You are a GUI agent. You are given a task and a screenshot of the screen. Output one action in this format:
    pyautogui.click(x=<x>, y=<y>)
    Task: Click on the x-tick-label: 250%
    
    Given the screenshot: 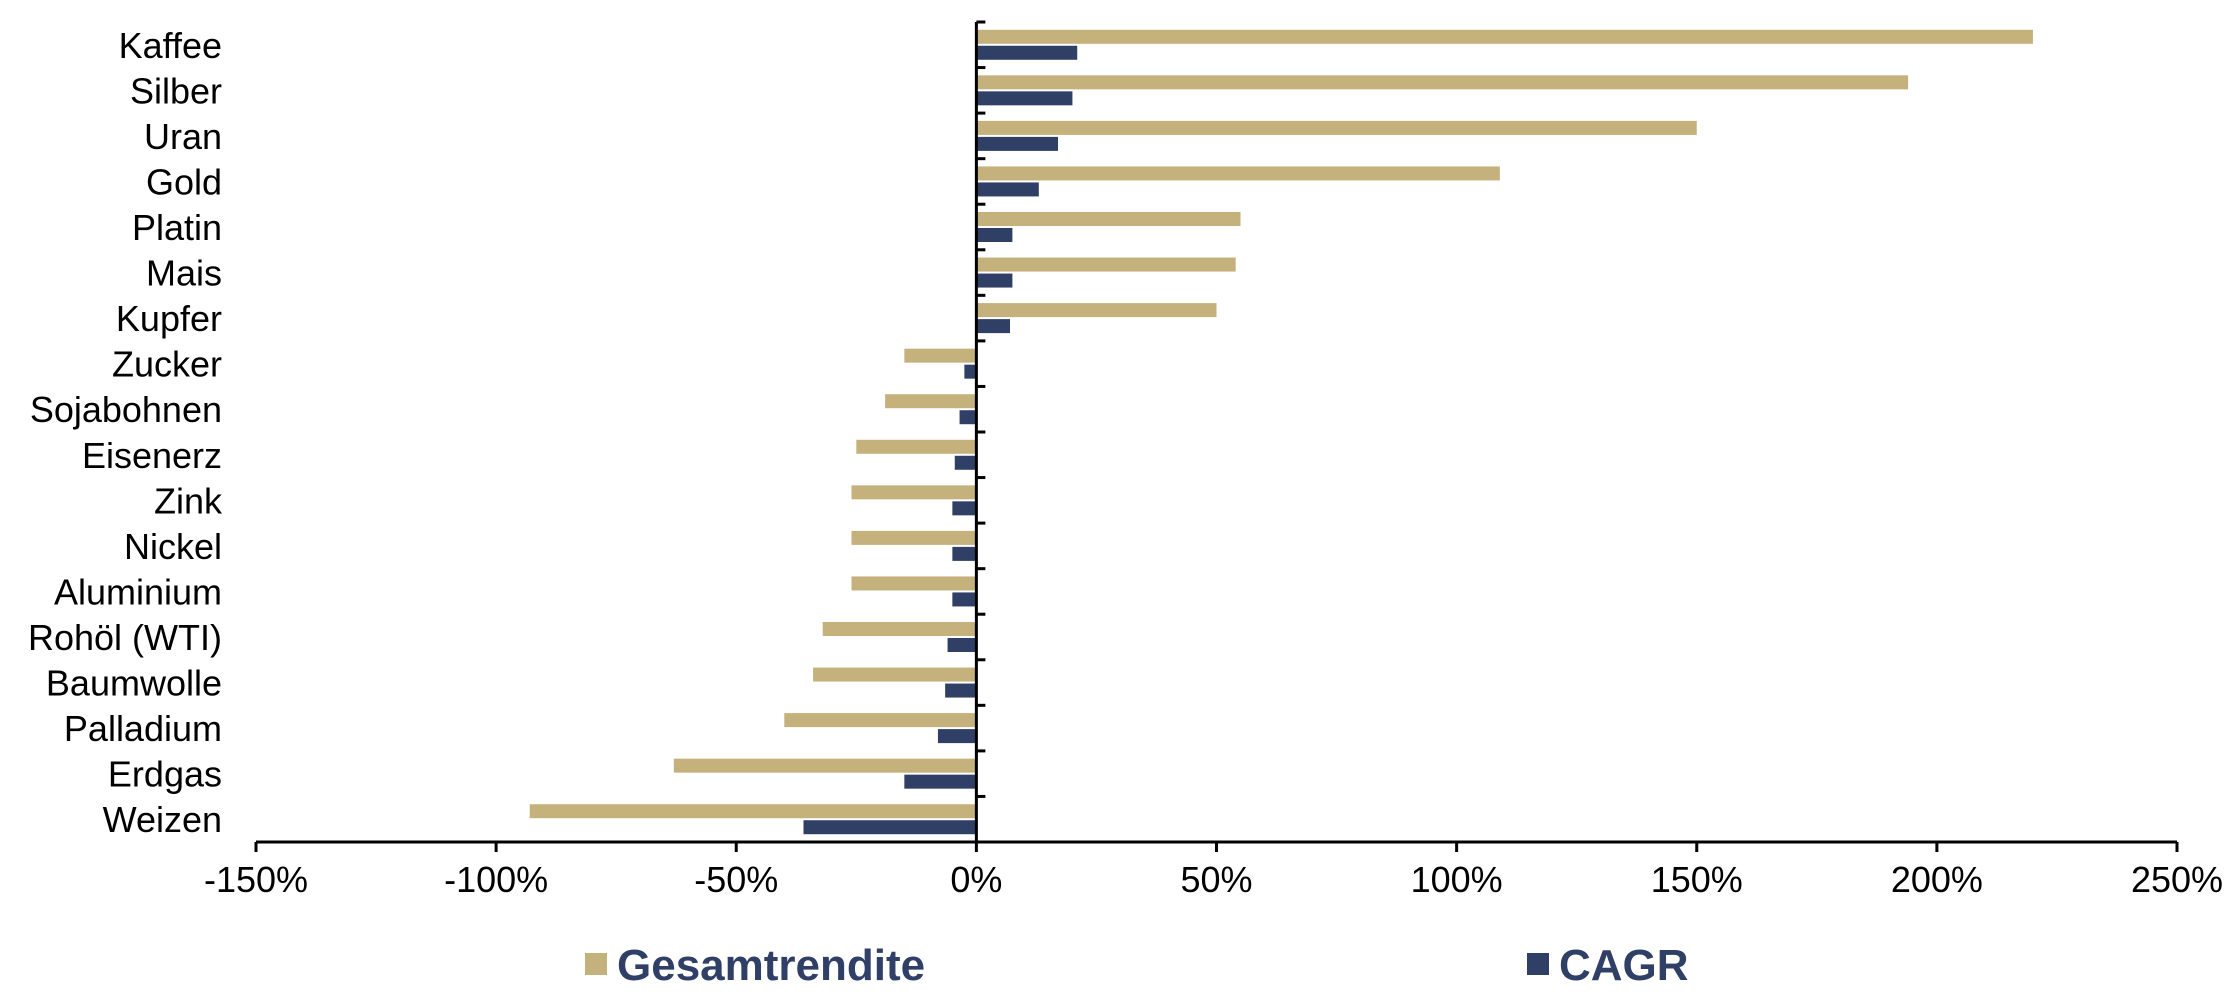 What is the action you would take?
    pyautogui.click(x=2177, y=879)
    